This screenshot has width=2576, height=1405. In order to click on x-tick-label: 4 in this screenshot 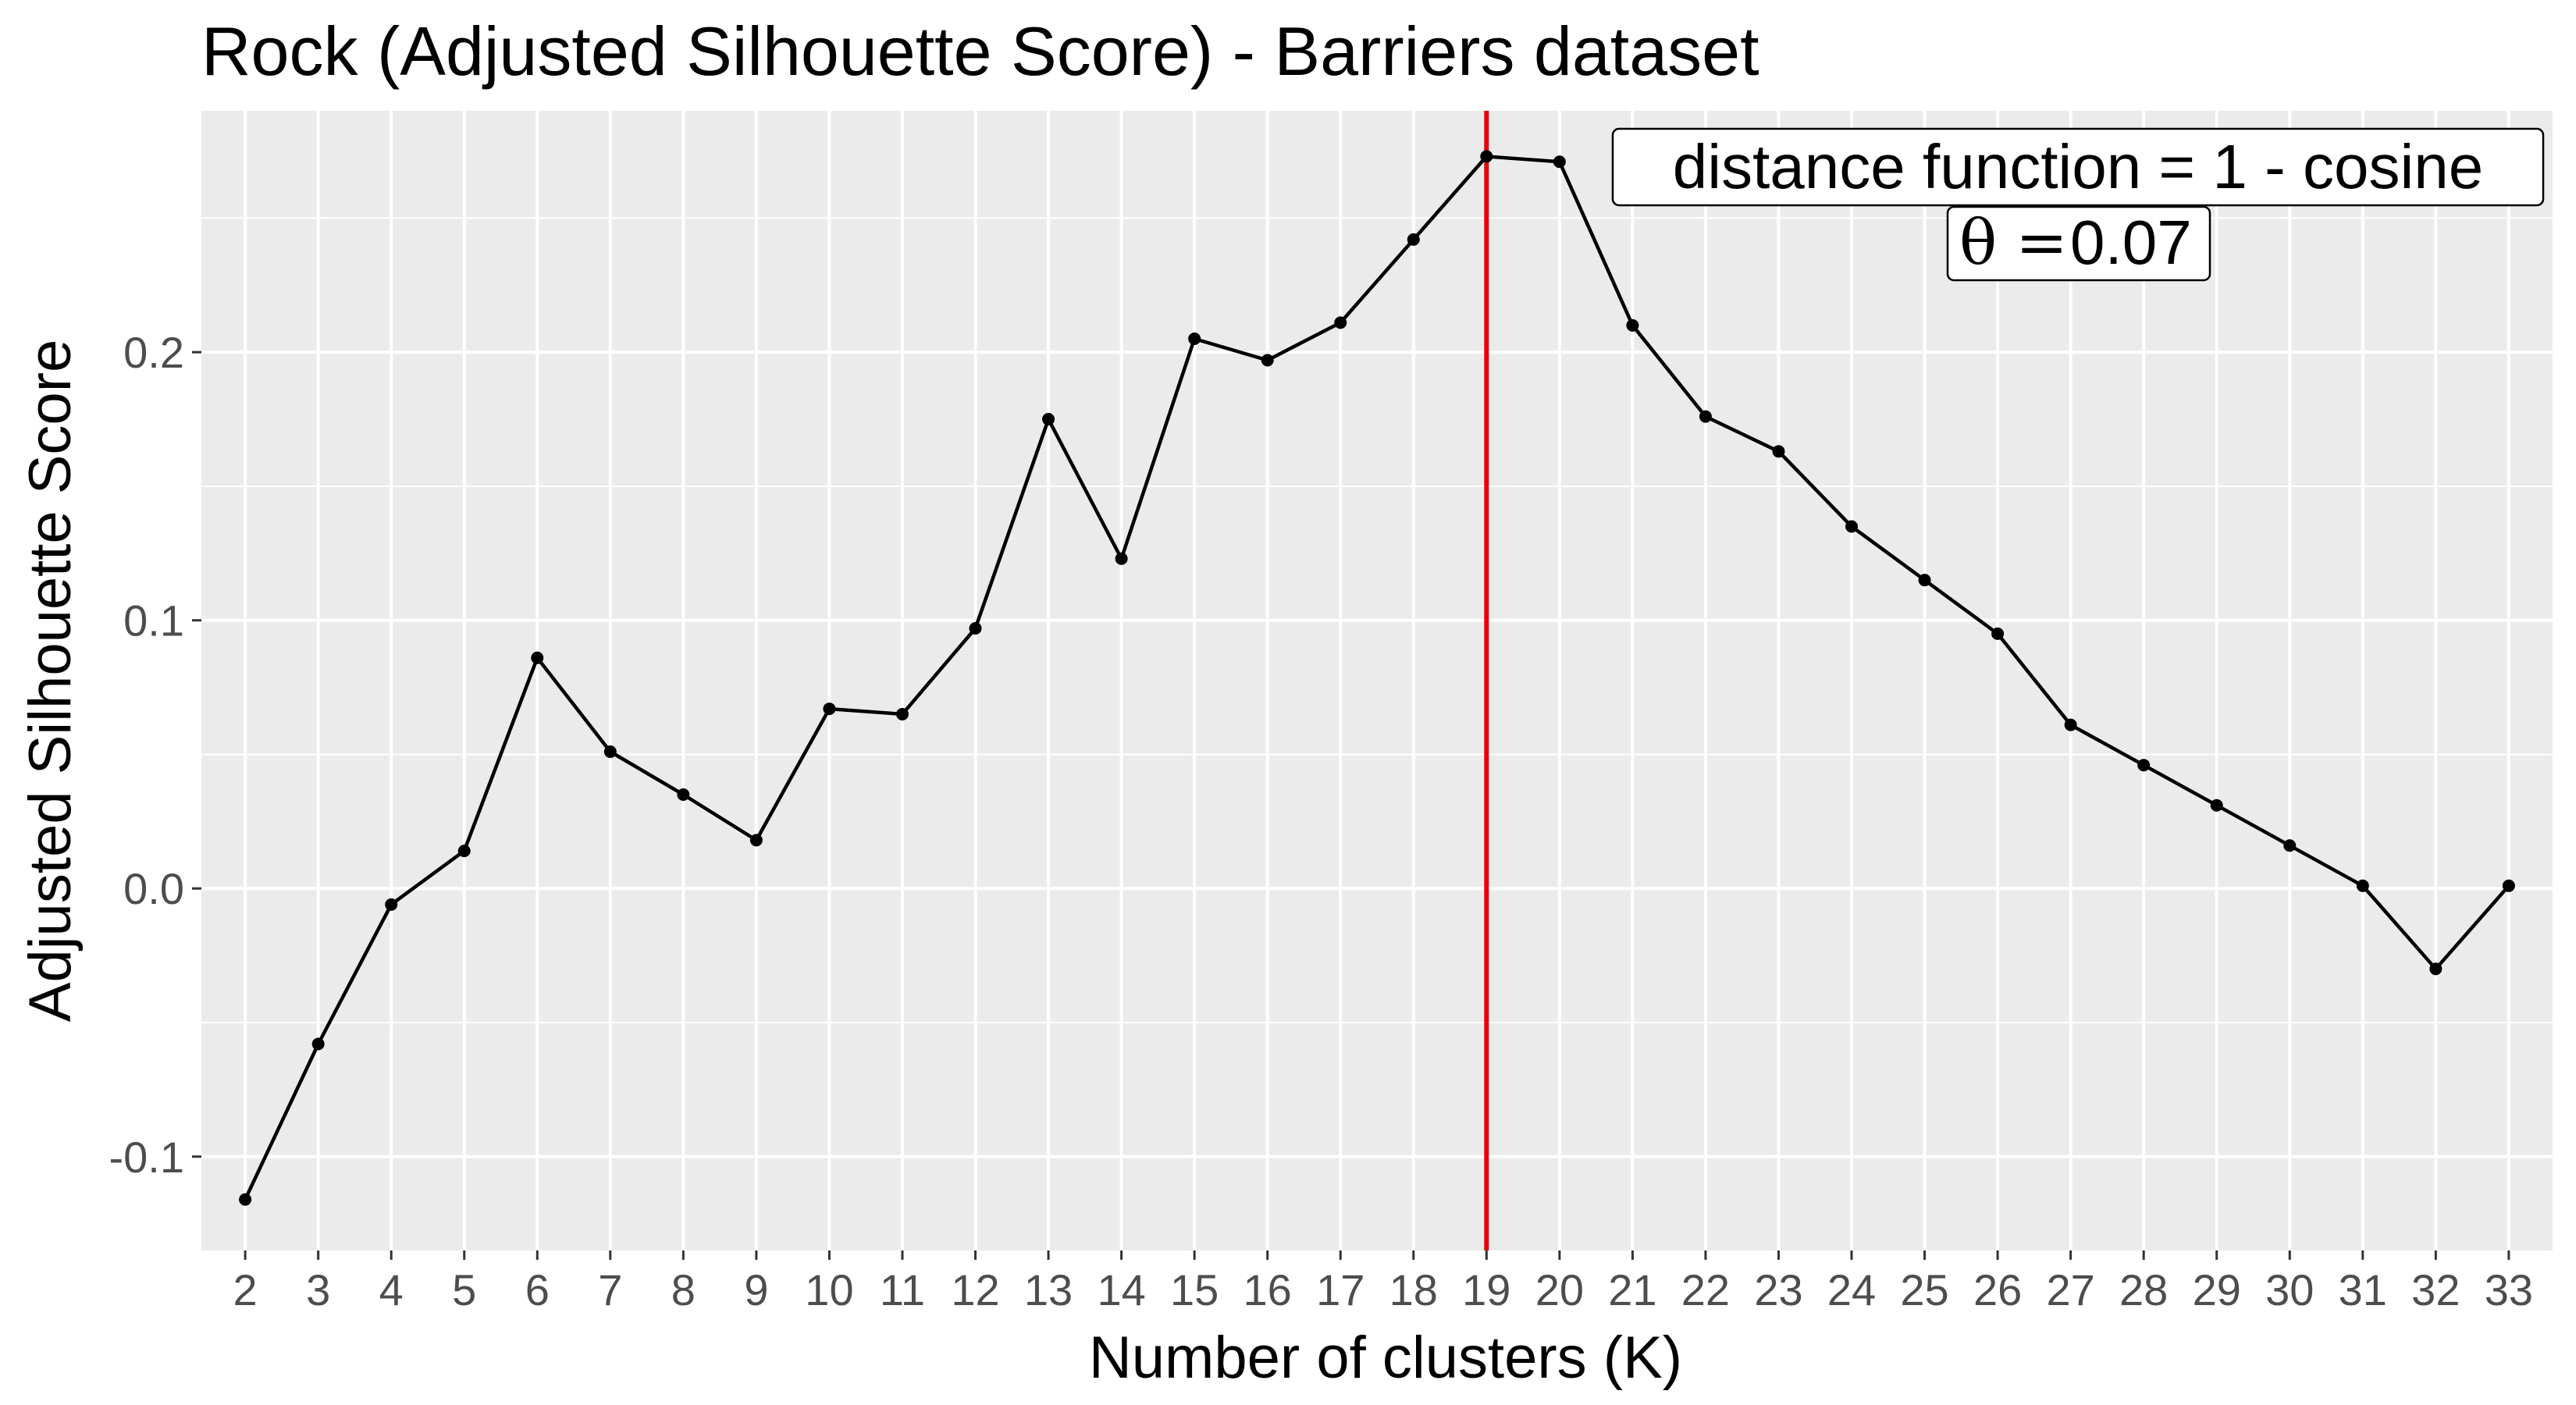, I will do `click(391, 1290)`.